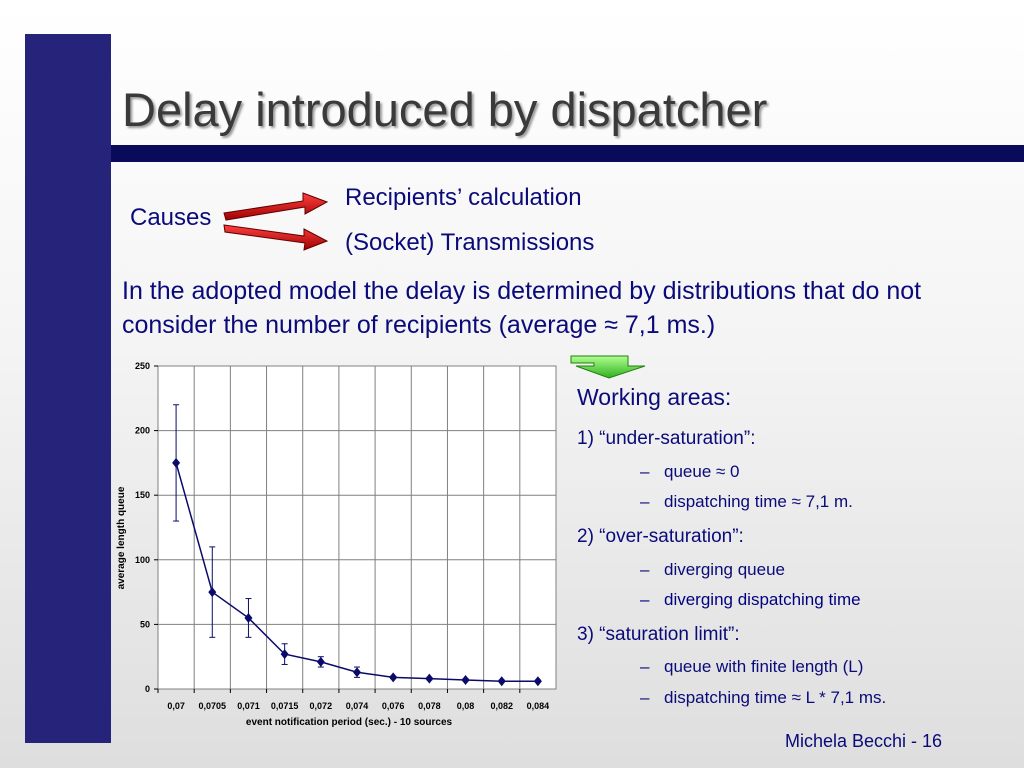 This screenshot has height=768, width=1024. Describe the element at coordinates (654, 397) in the screenshot. I see `working-areas-title: Working areas:` at that location.